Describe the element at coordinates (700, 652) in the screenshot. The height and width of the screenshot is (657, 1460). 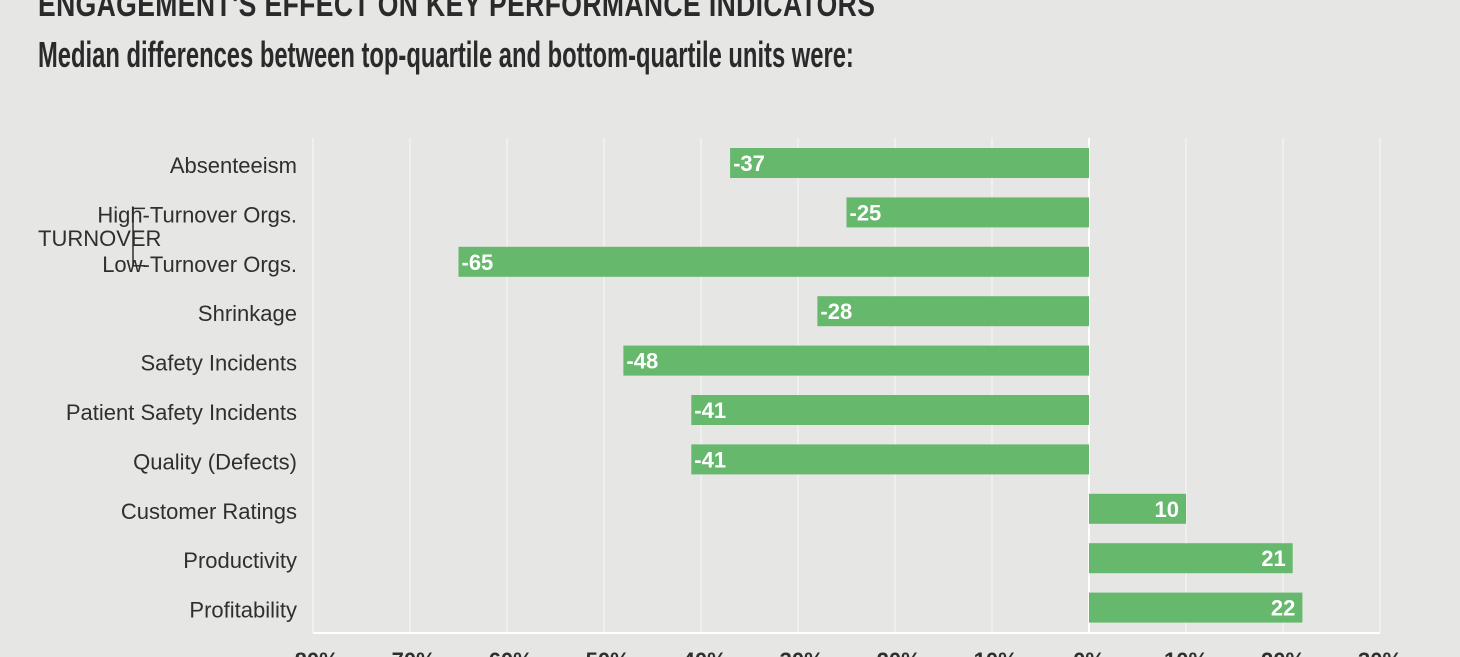
I see `x-tick-label: -40%` at that location.